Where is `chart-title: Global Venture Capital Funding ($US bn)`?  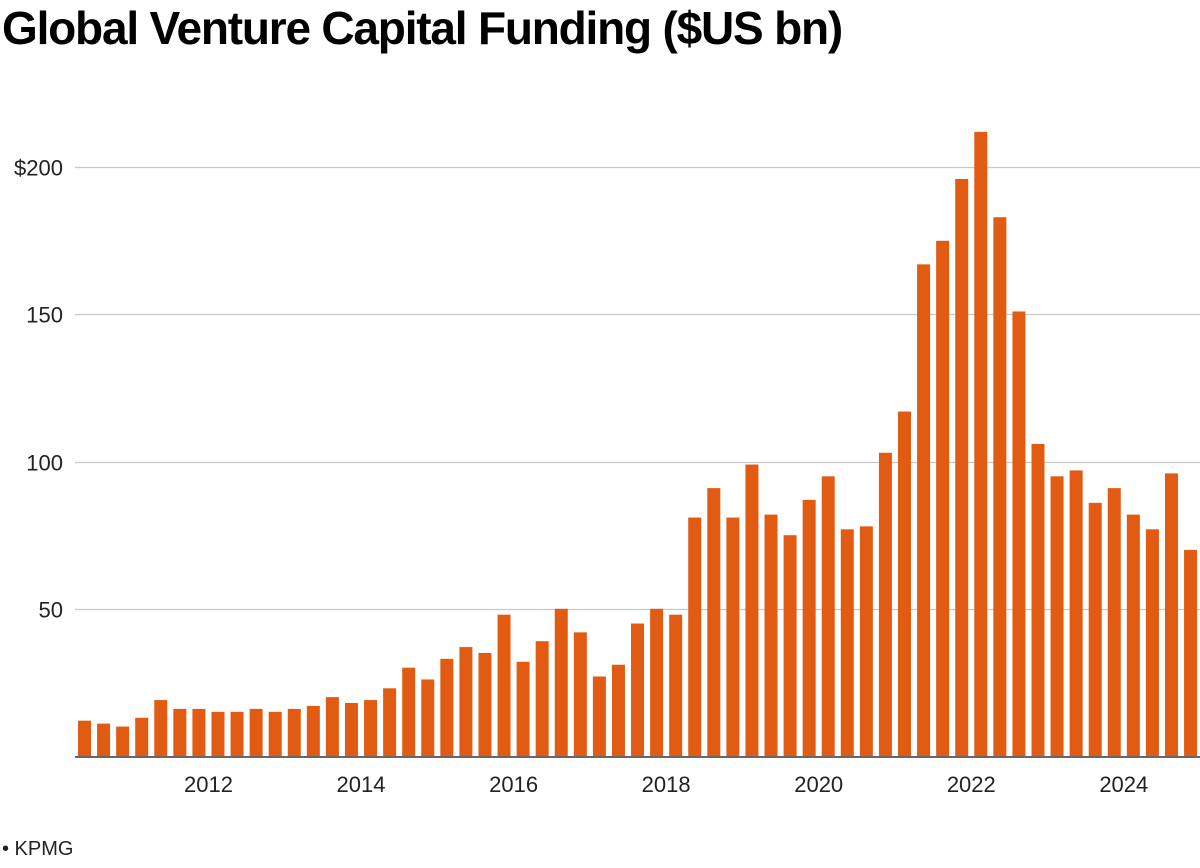
chart-title: Global Venture Capital Funding ($US bn) is located at coordinates (422, 28).